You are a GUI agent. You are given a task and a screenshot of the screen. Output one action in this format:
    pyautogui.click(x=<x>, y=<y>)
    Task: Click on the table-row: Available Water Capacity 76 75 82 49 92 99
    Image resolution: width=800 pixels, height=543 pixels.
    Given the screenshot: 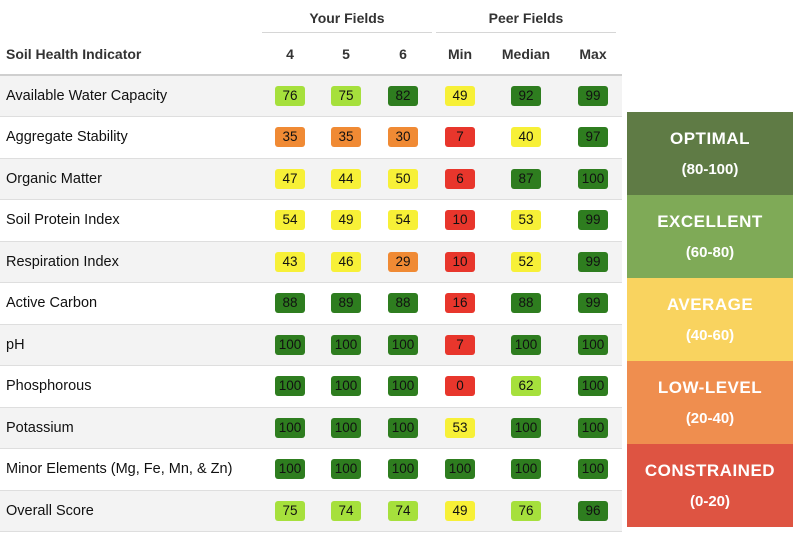 What is the action you would take?
    pyautogui.click(x=311, y=96)
    